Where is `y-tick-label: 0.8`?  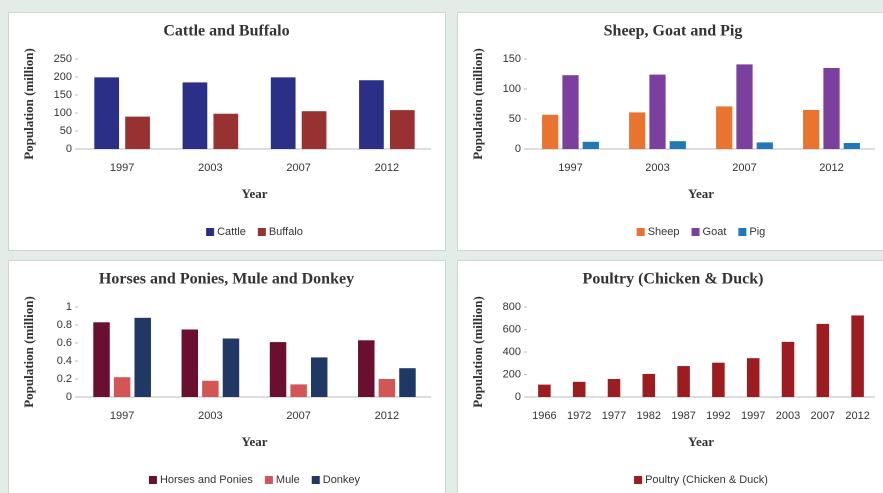 y-tick-label: 0.8 is located at coordinates (64, 325).